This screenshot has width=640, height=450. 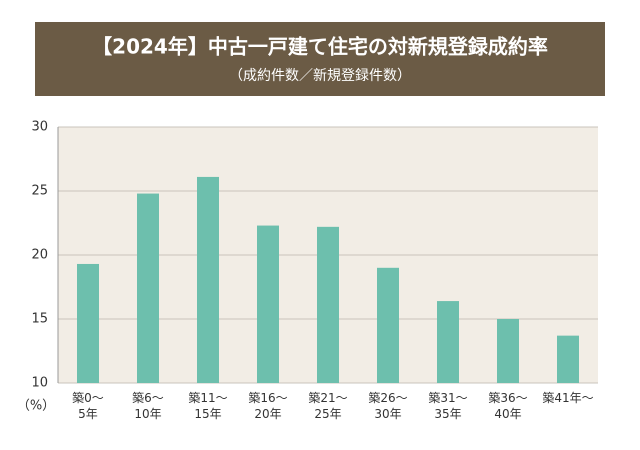 What do you see at coordinates (208, 406) in the screenshot?
I see `x-tick-label: 築11～ 15年` at bounding box center [208, 406].